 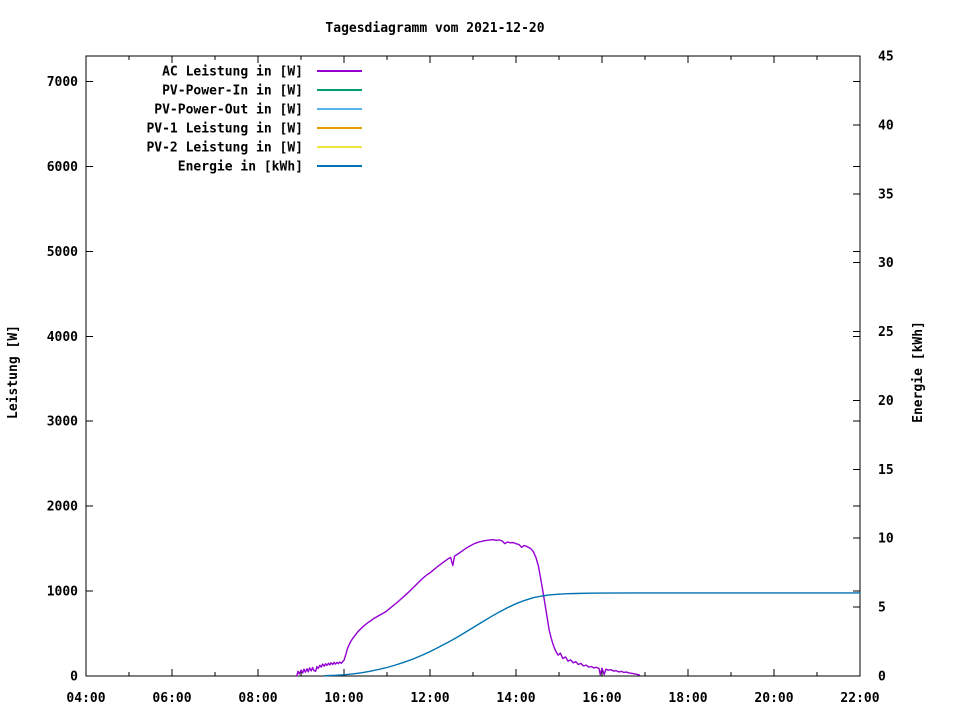 I want to click on y2-tick-label: 20, so click(x=886, y=401).